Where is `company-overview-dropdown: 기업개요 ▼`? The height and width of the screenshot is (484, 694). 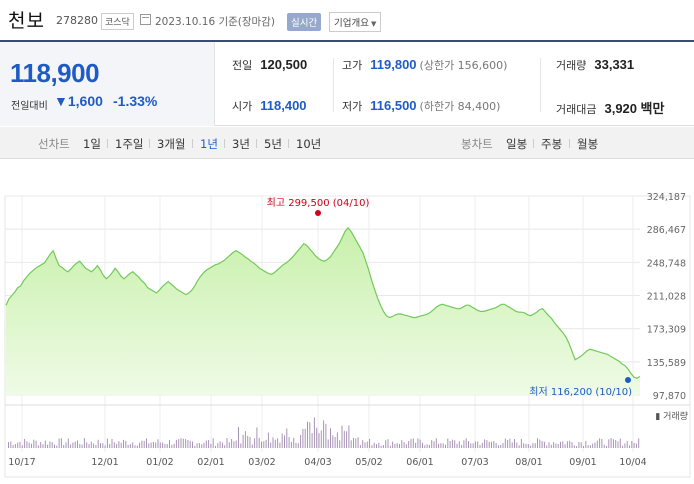
company-overview-dropdown: 기업개요 ▼ is located at coordinates (355, 22).